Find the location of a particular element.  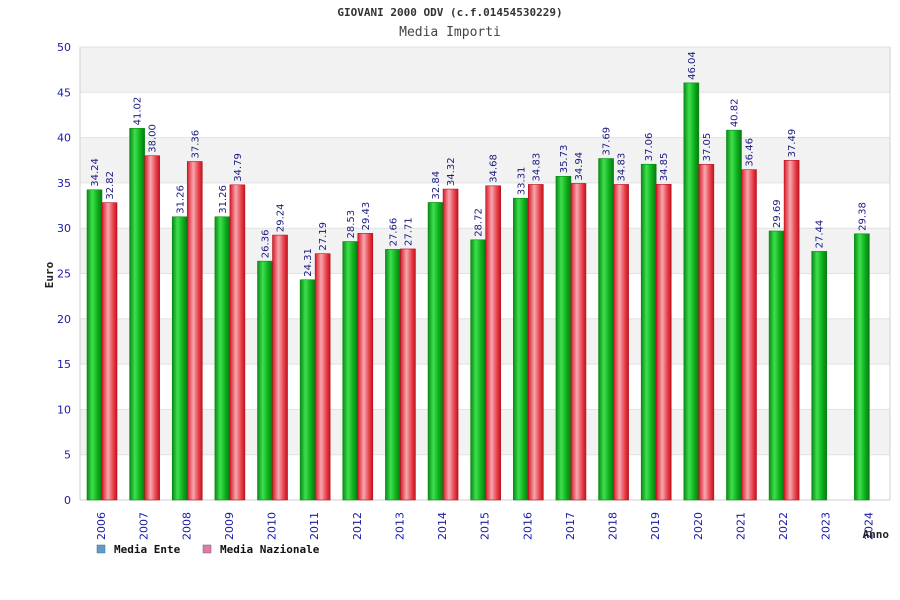

bar-value-label: 27.66 is located at coordinates (393, 232).